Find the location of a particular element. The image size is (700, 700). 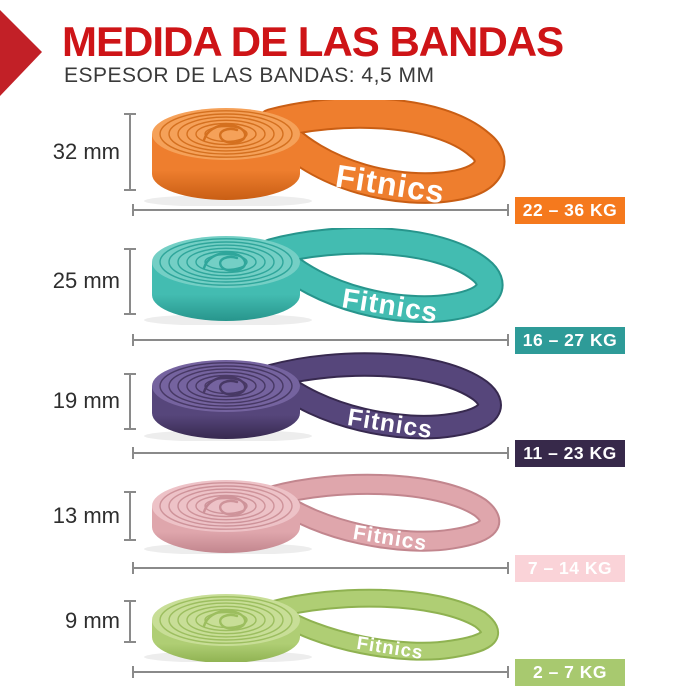

weight-range-badge: 7 – 14 KG is located at coordinates (570, 568).